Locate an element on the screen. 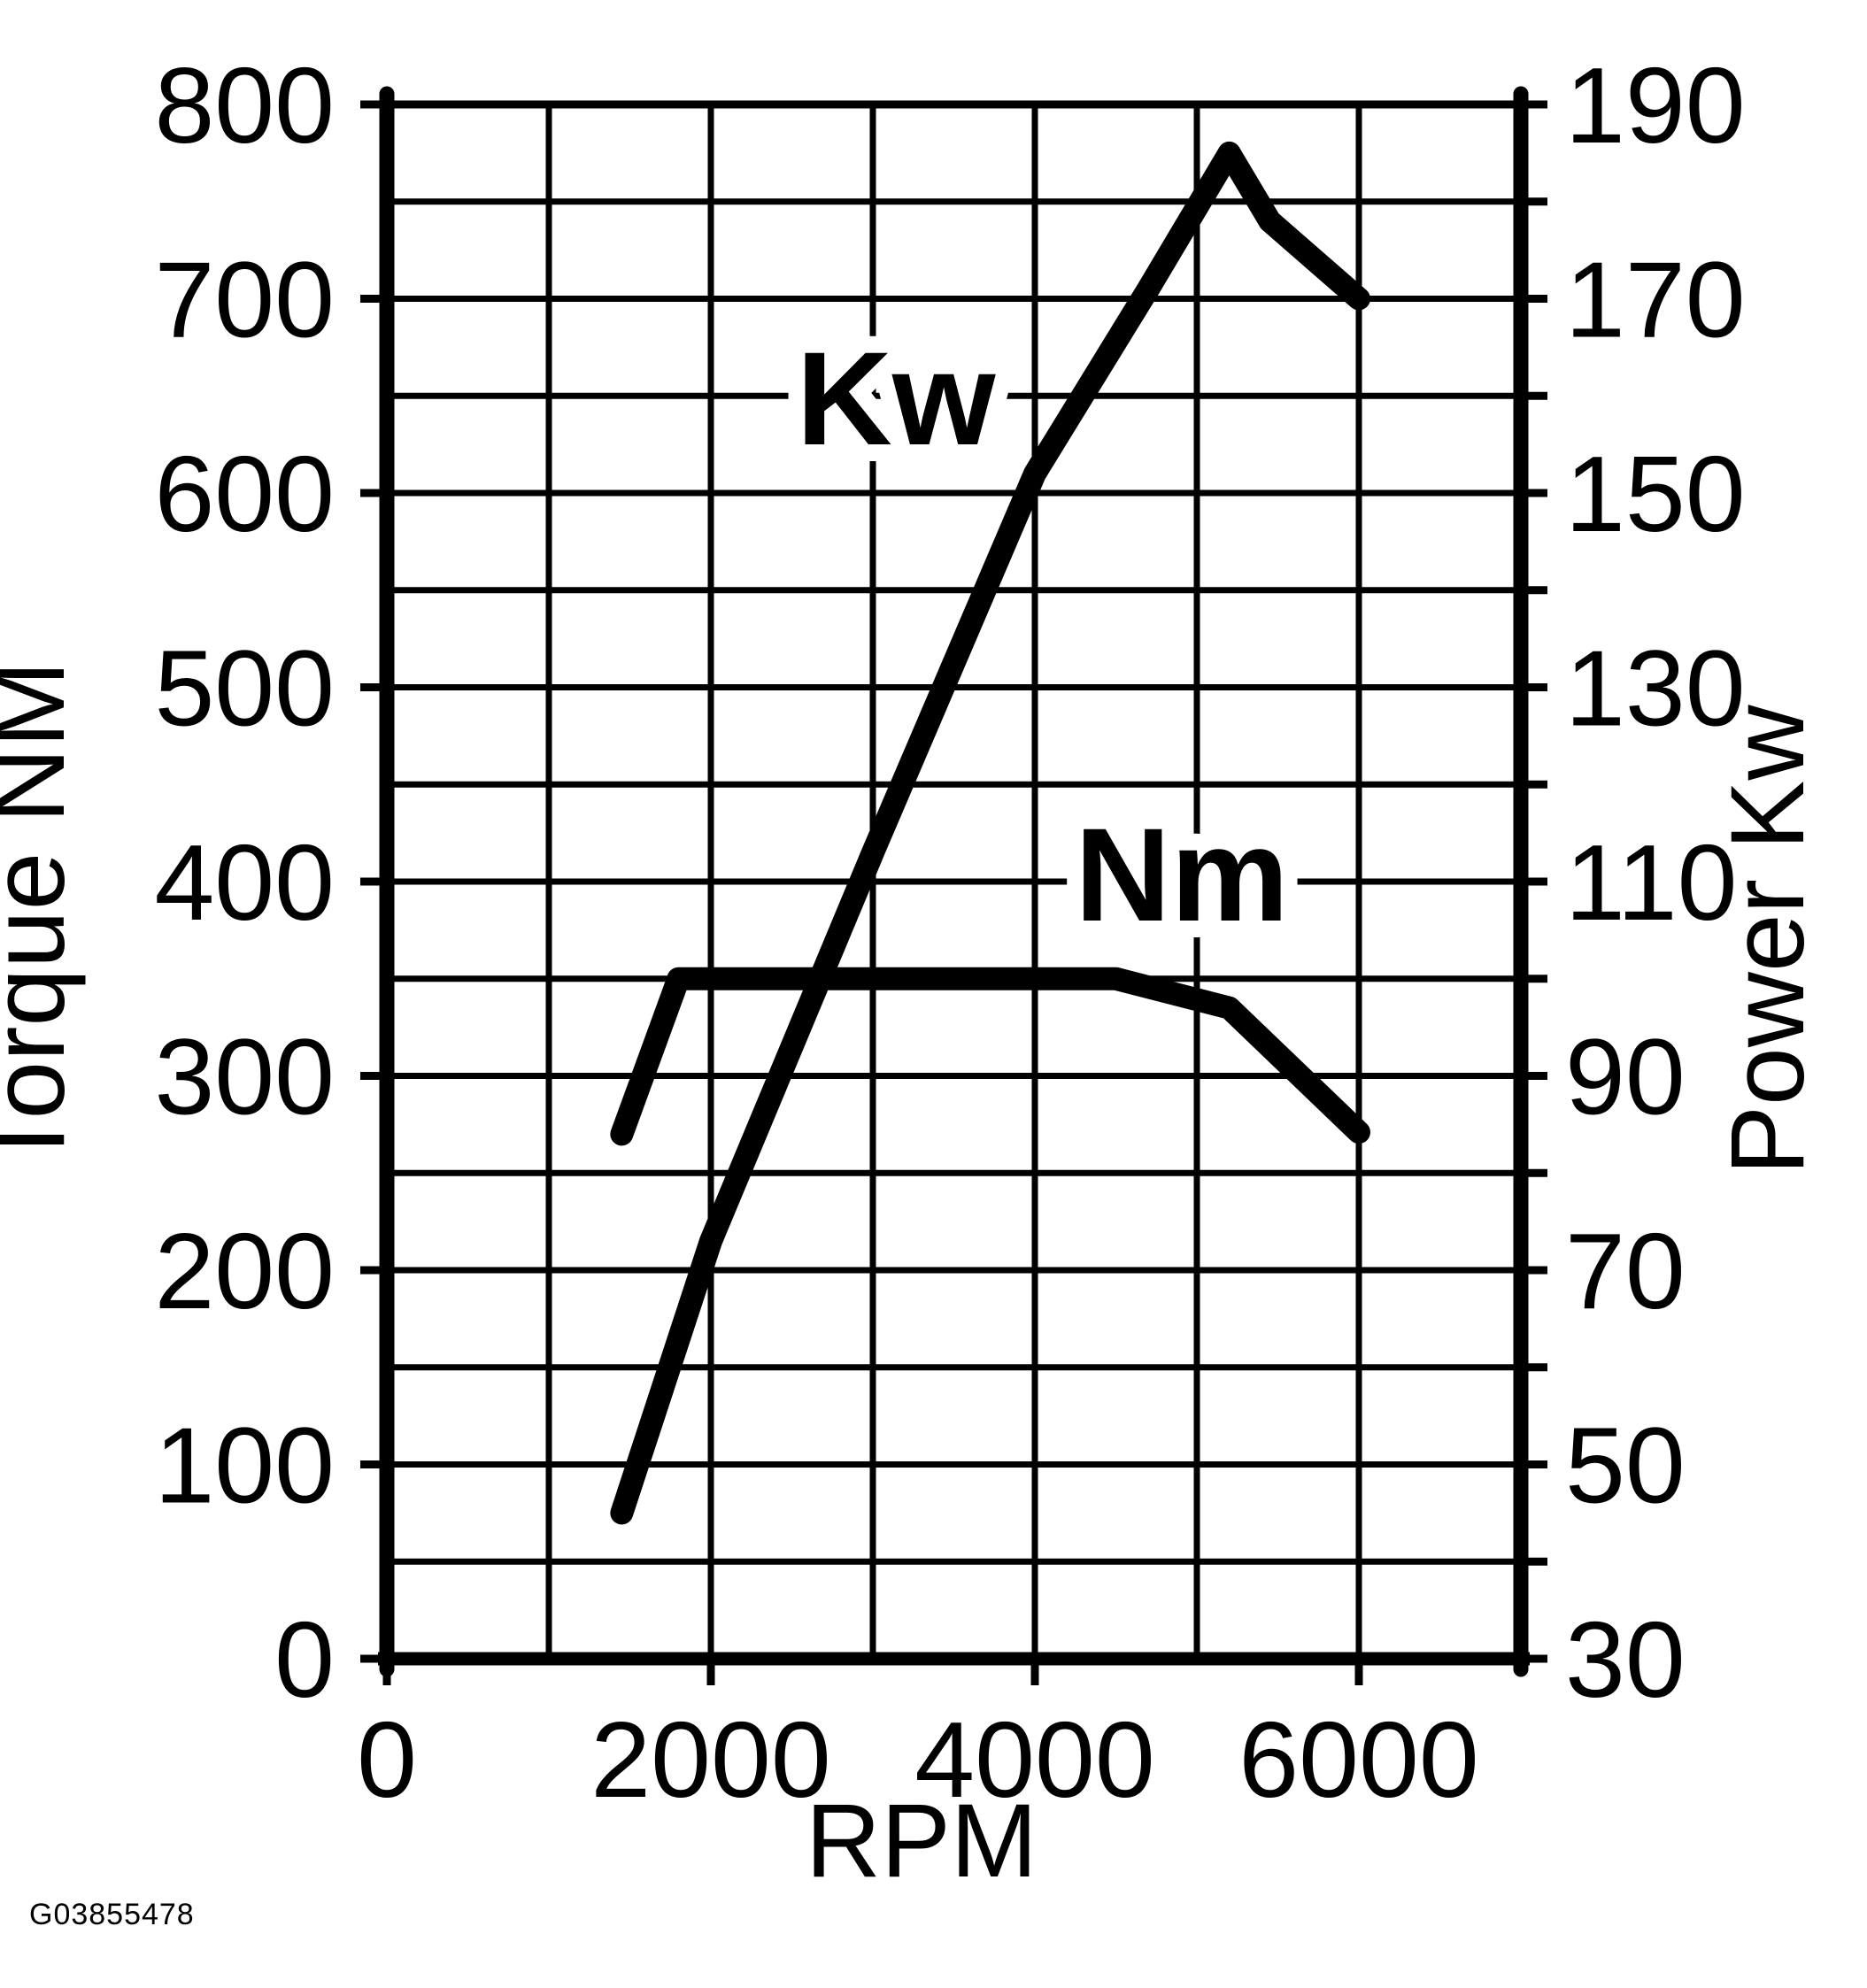 Image resolution: width=1867 pixels, height=1988 pixels. y-right-tick-label: 70 is located at coordinates (1625, 1271).